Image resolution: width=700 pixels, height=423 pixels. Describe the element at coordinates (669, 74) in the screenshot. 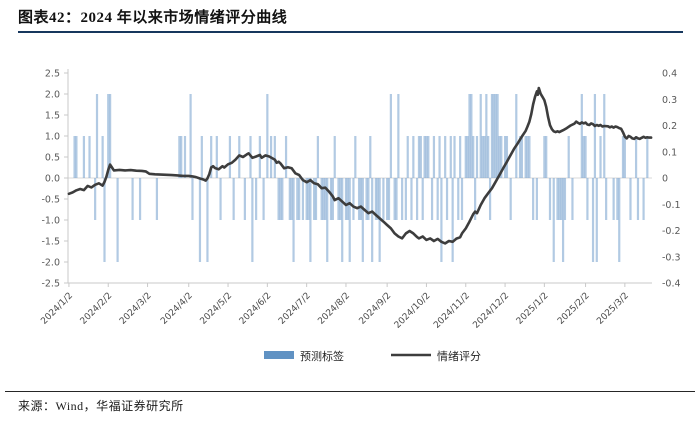

I see `right-tick-label: 0.4` at that location.